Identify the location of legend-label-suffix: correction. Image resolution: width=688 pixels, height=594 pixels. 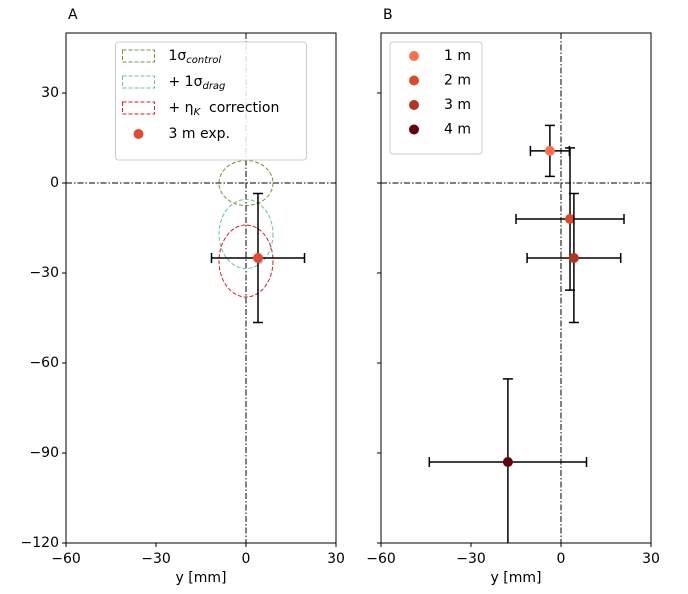
(239, 108).